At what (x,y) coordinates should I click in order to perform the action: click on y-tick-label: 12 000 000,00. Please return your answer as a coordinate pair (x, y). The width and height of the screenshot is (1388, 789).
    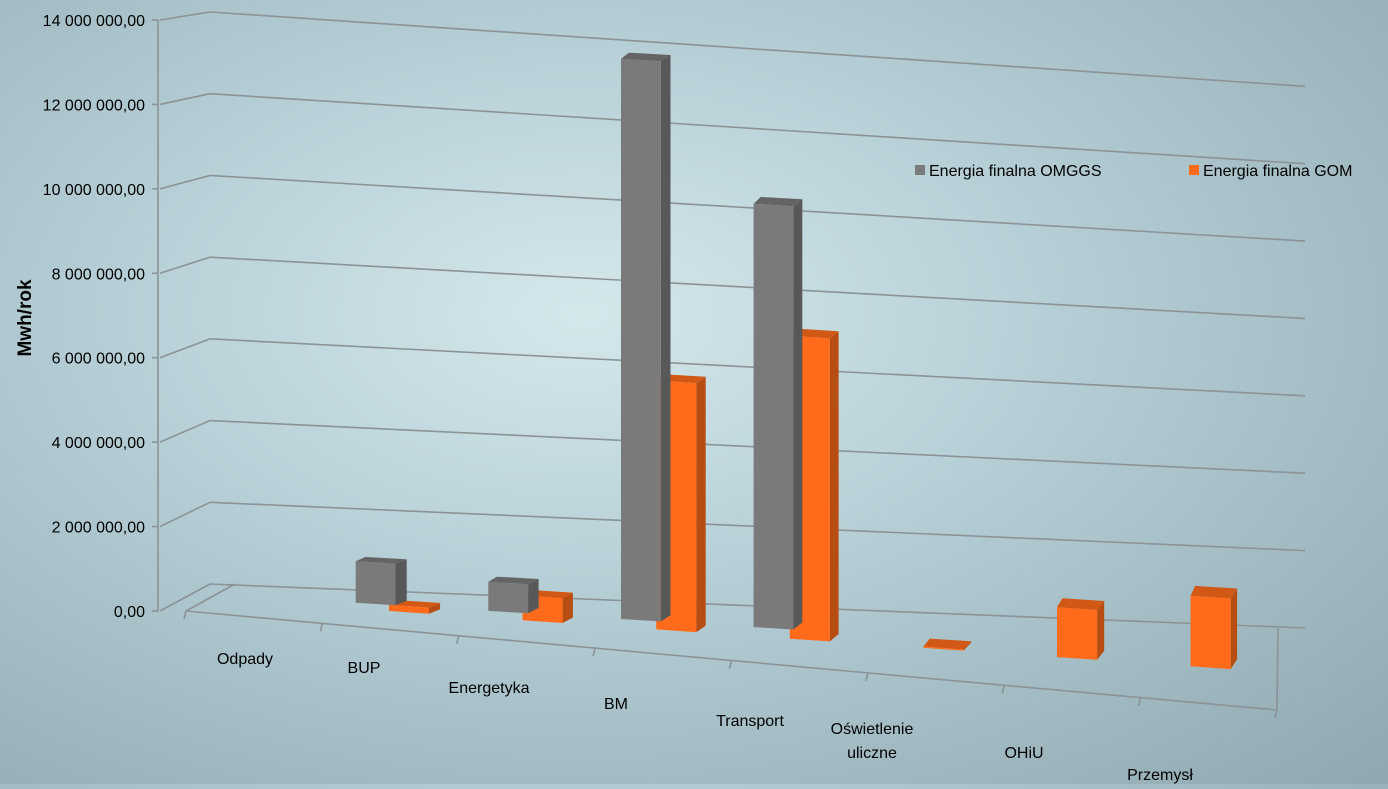
    Looking at the image, I should click on (94, 105).